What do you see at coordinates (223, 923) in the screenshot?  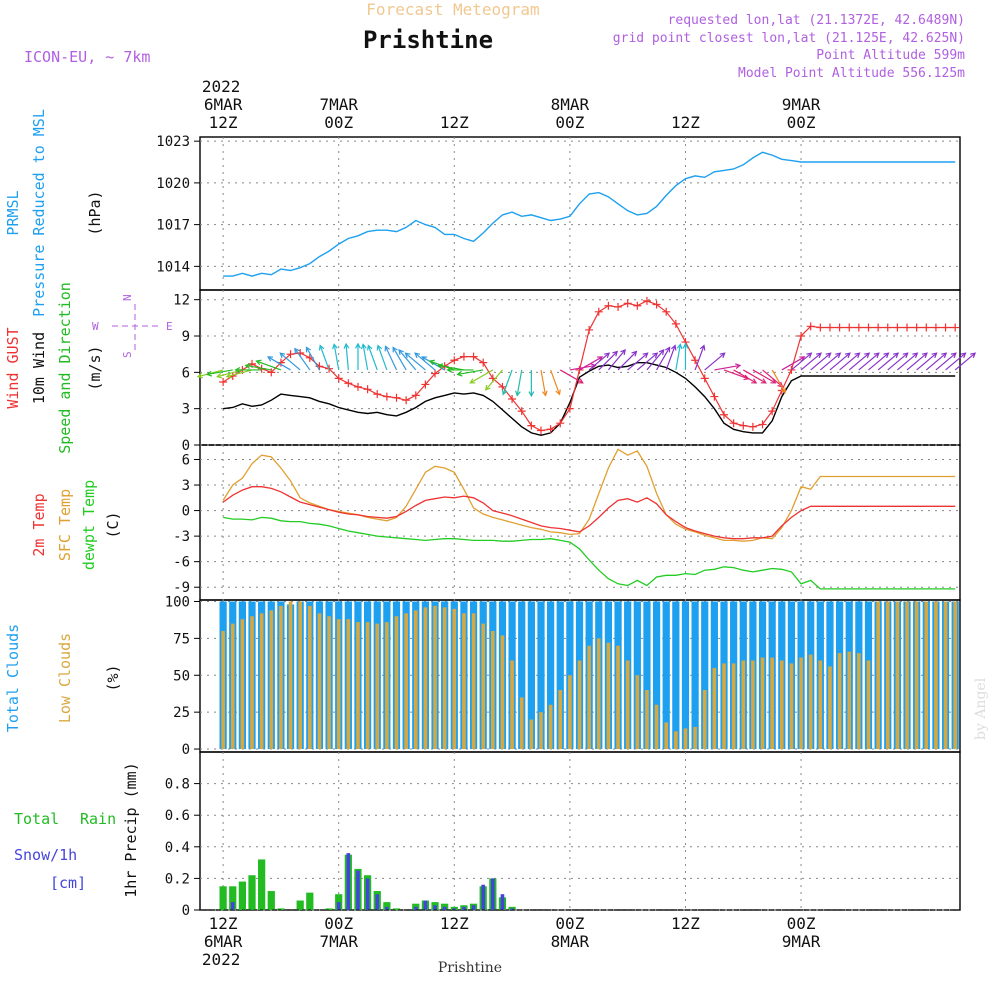 I see `bottom-time-label-0: 12Z` at bounding box center [223, 923].